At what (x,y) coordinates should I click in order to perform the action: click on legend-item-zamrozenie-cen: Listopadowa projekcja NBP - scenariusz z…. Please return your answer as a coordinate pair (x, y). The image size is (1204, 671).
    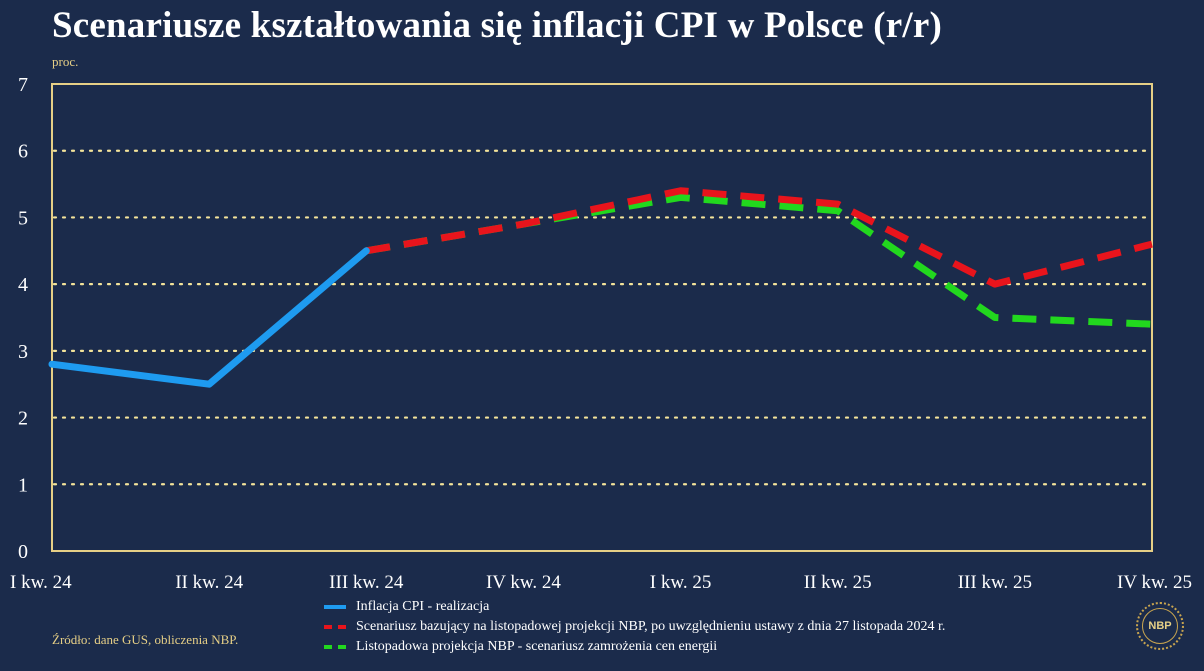
    Looking at the image, I should click on (634, 647).